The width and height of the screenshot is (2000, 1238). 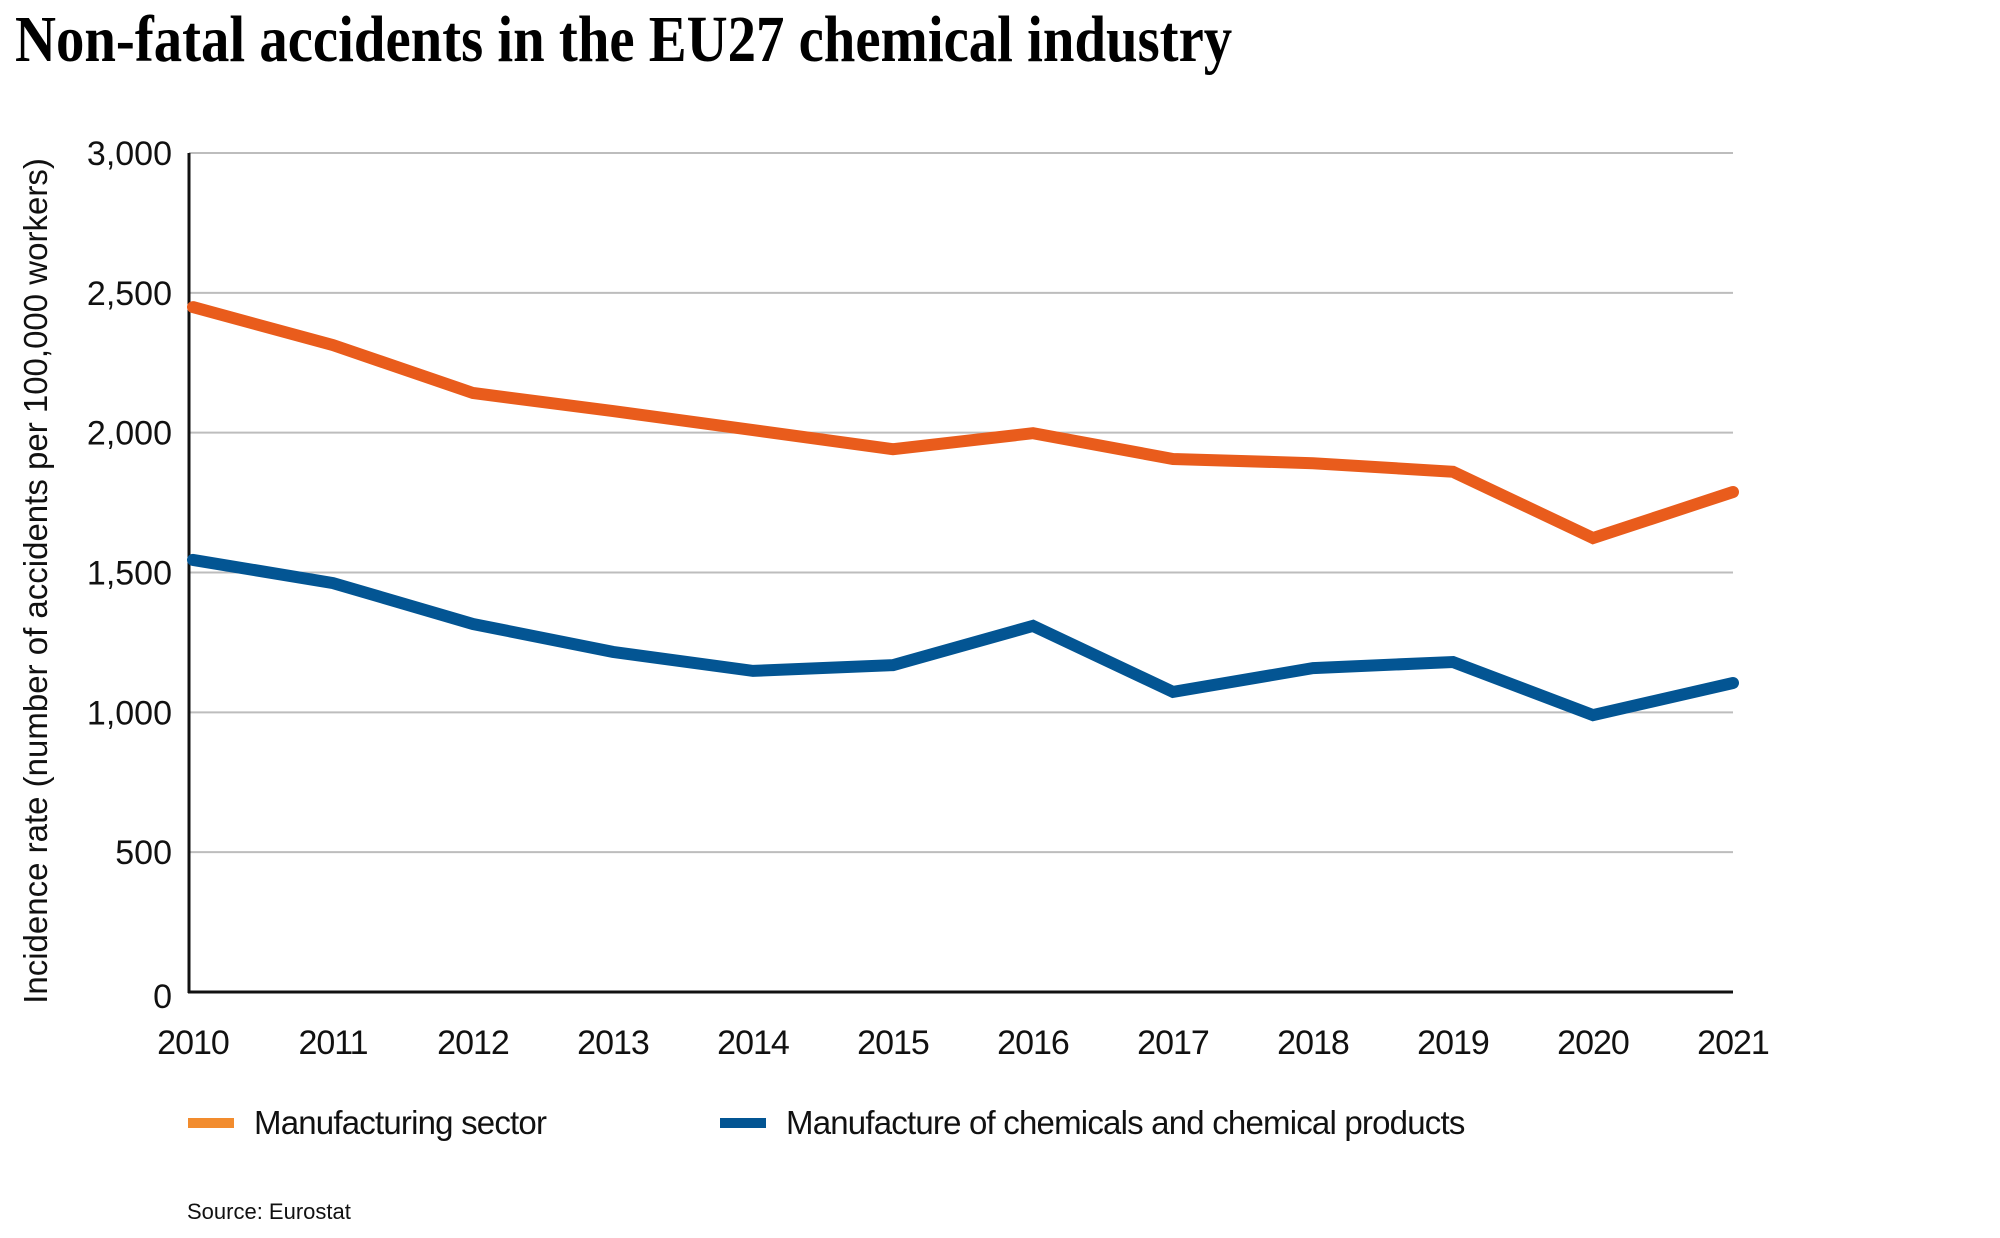 I want to click on source-note: Source: Eurostat, so click(x=269, y=1211).